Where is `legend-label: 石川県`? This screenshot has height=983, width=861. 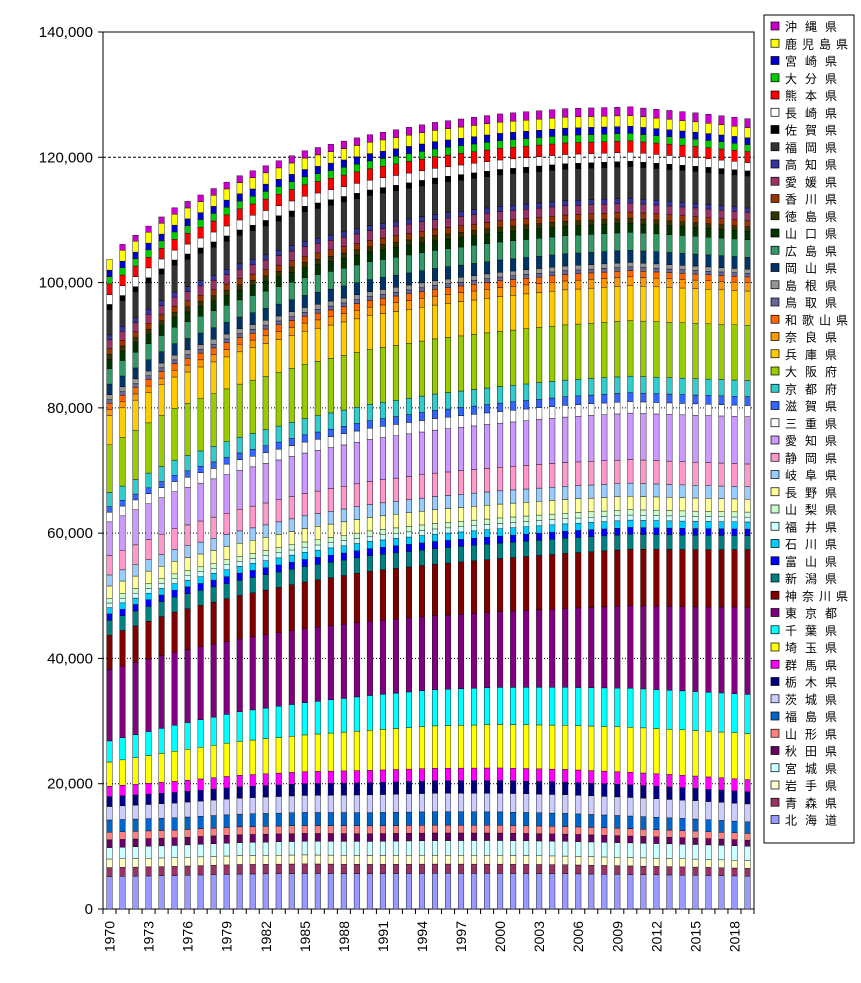
legend-label: 石川県 is located at coordinates (811, 545).